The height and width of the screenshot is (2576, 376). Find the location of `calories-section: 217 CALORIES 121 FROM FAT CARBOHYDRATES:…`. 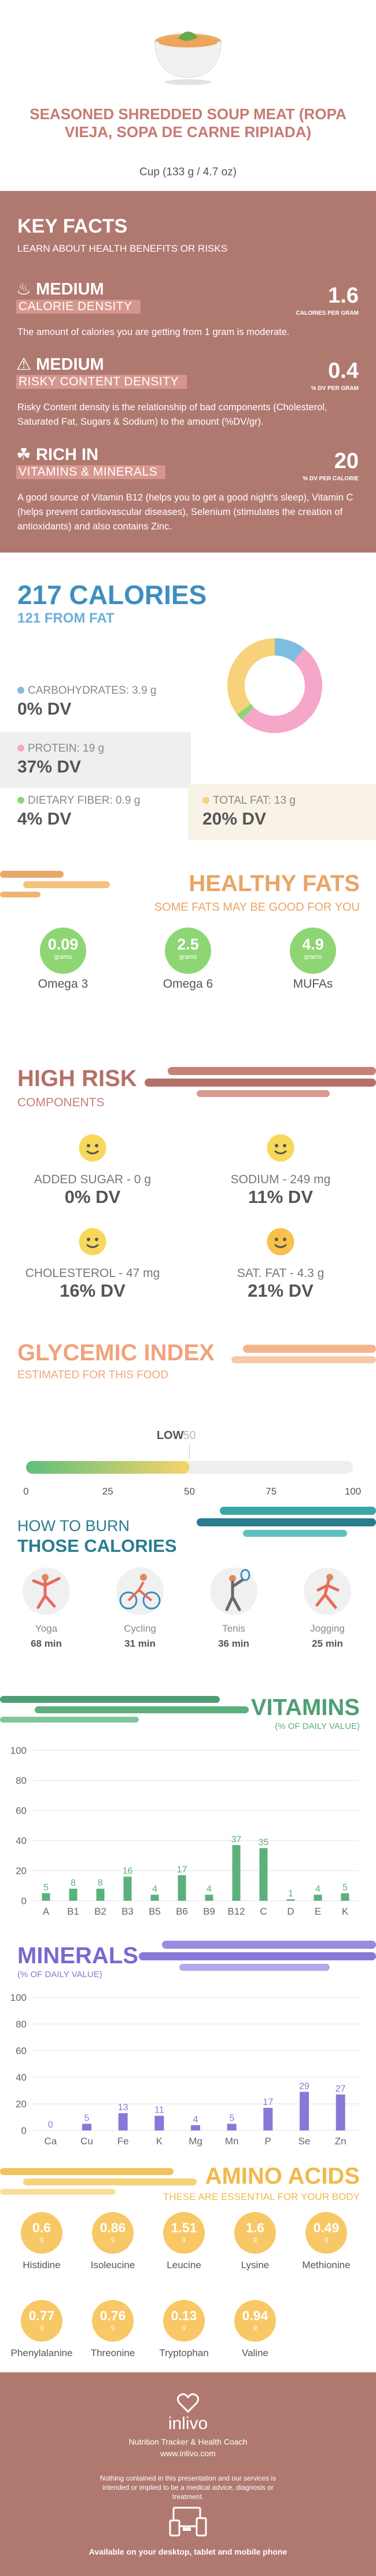

calories-section: 217 CALORIES 121 FROM FAT CARBOHYDRATES:… is located at coordinates (188, 703).